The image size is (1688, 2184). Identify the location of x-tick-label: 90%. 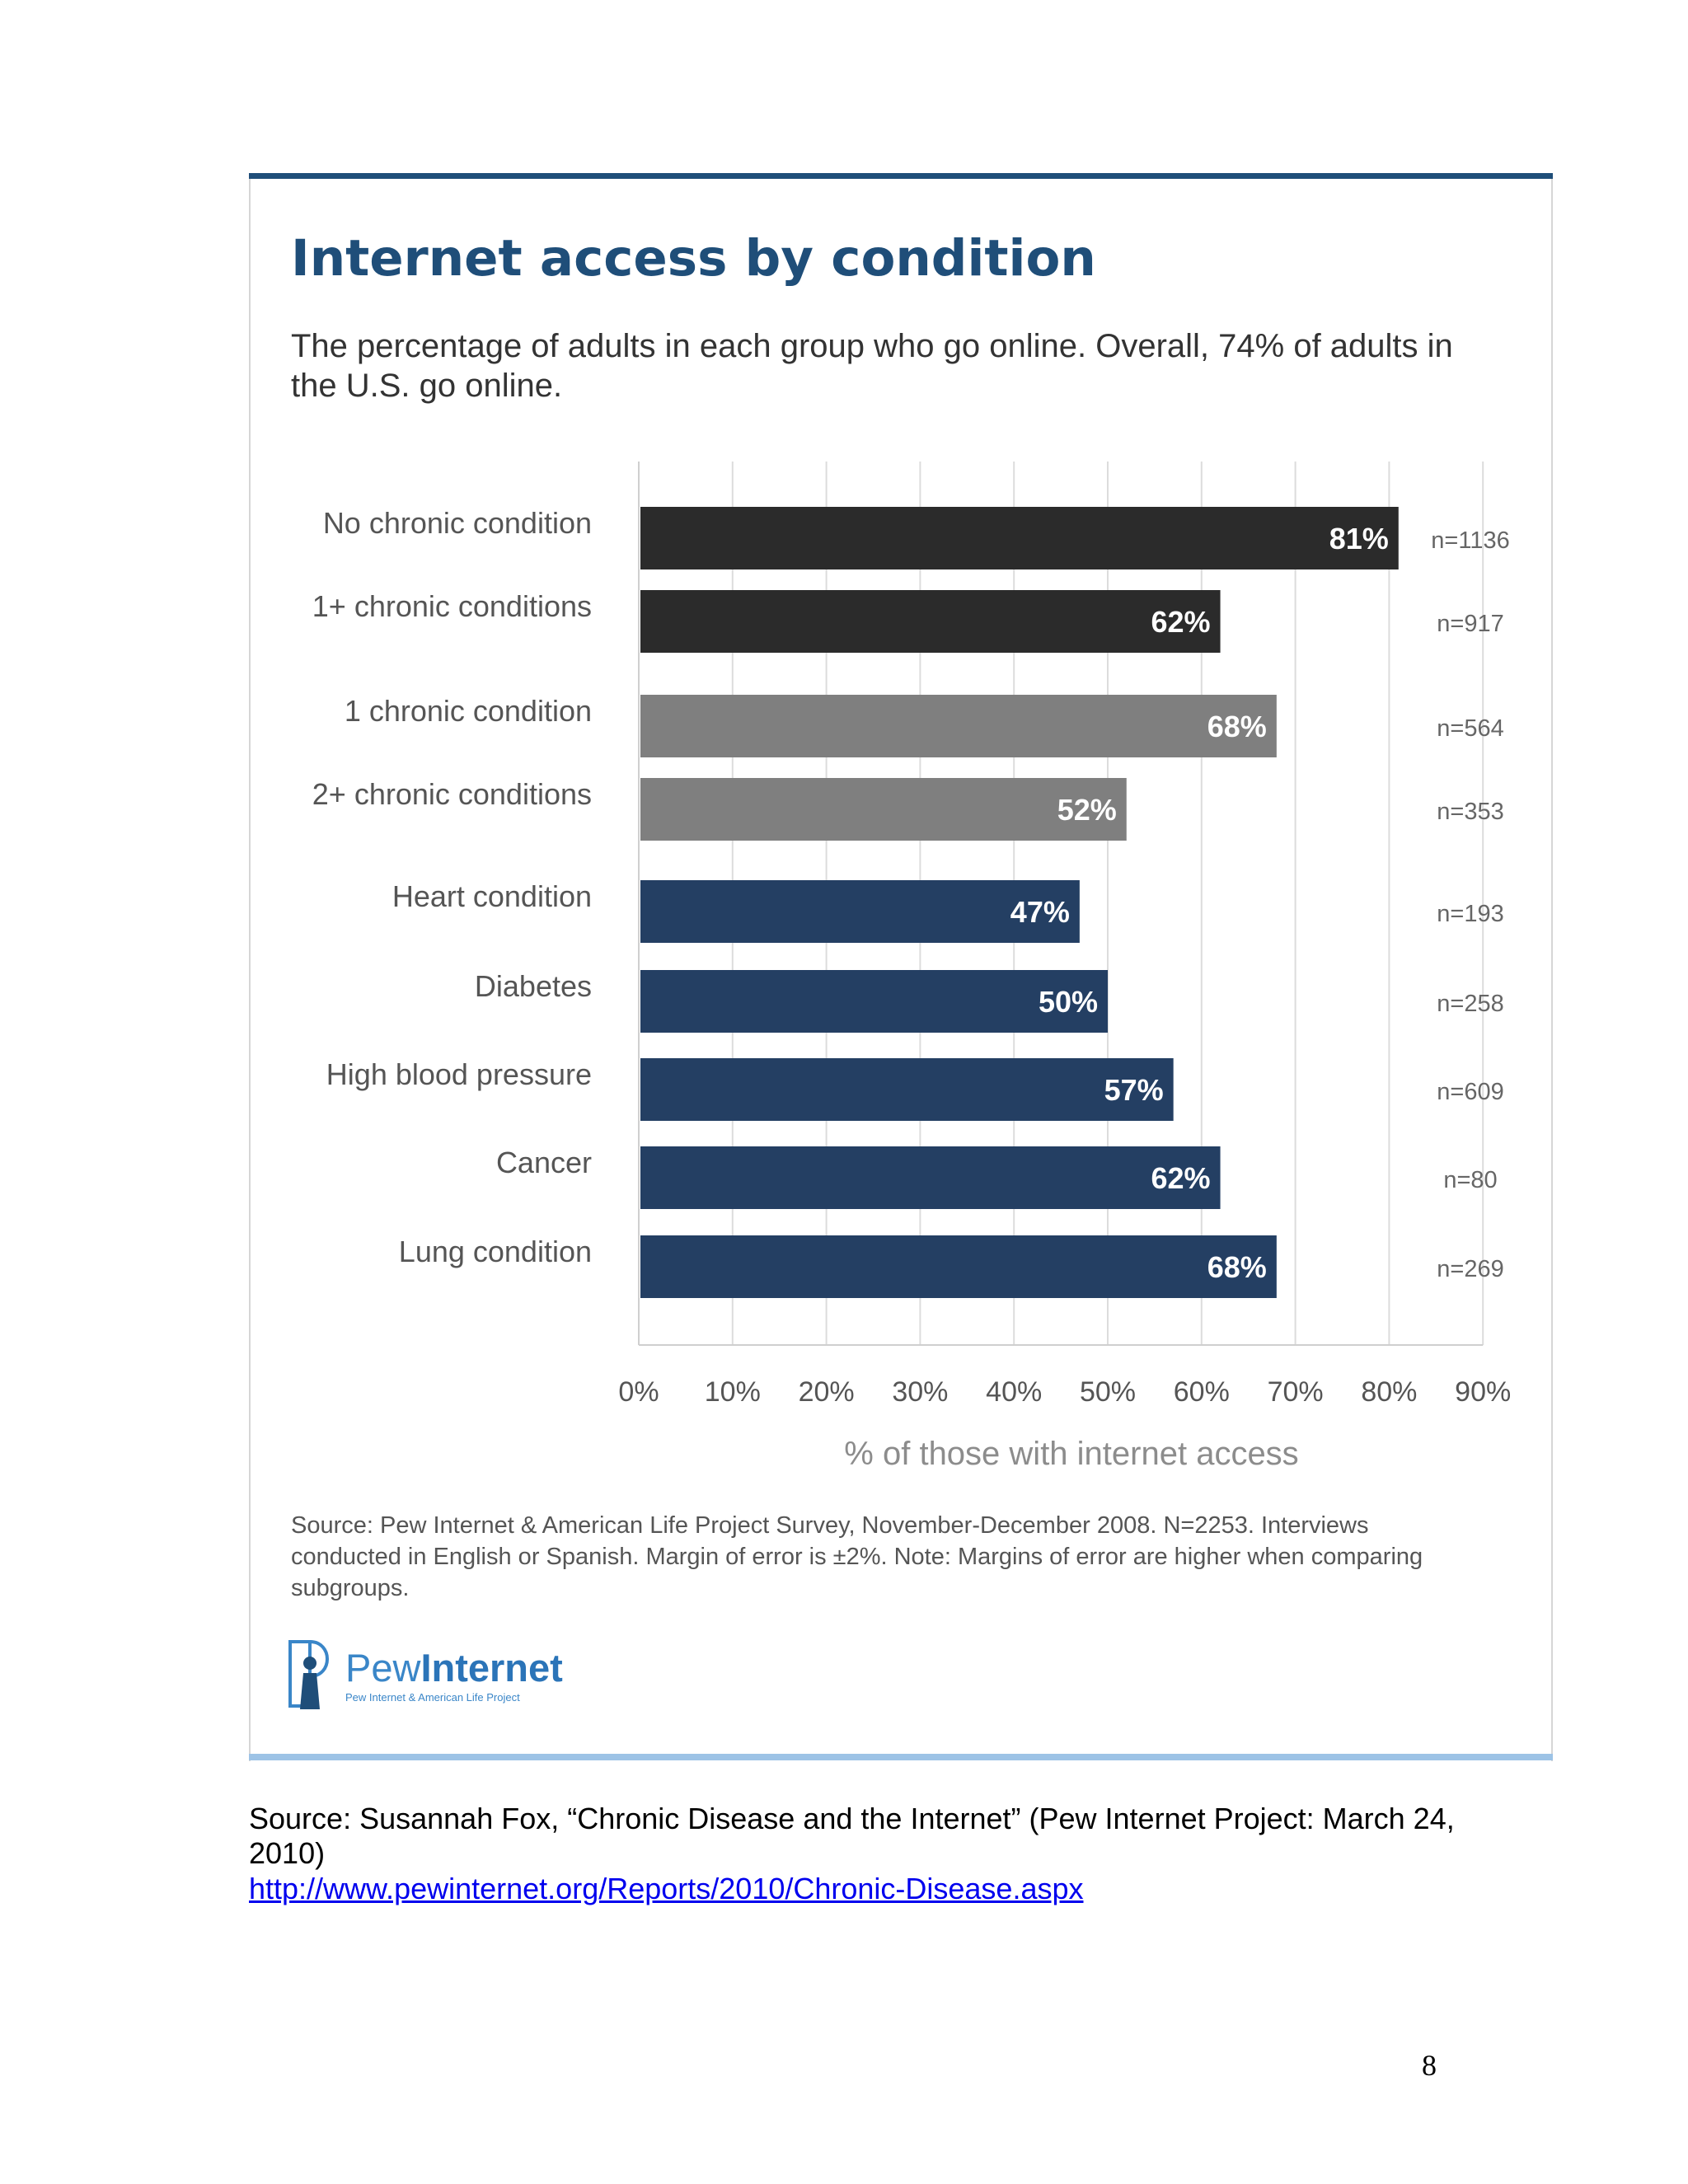
(1483, 1392).